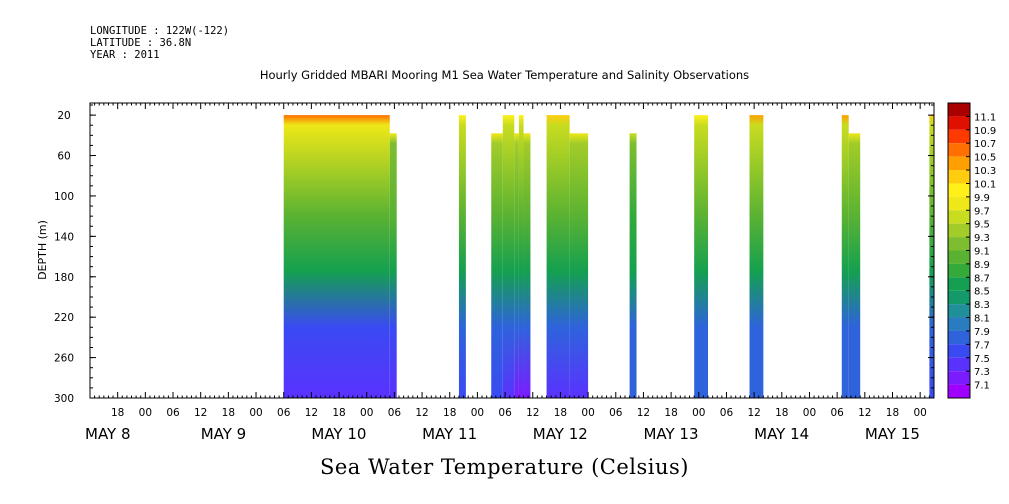 The width and height of the screenshot is (1009, 504). I want to click on colorbar-label: 9.9, so click(982, 198).